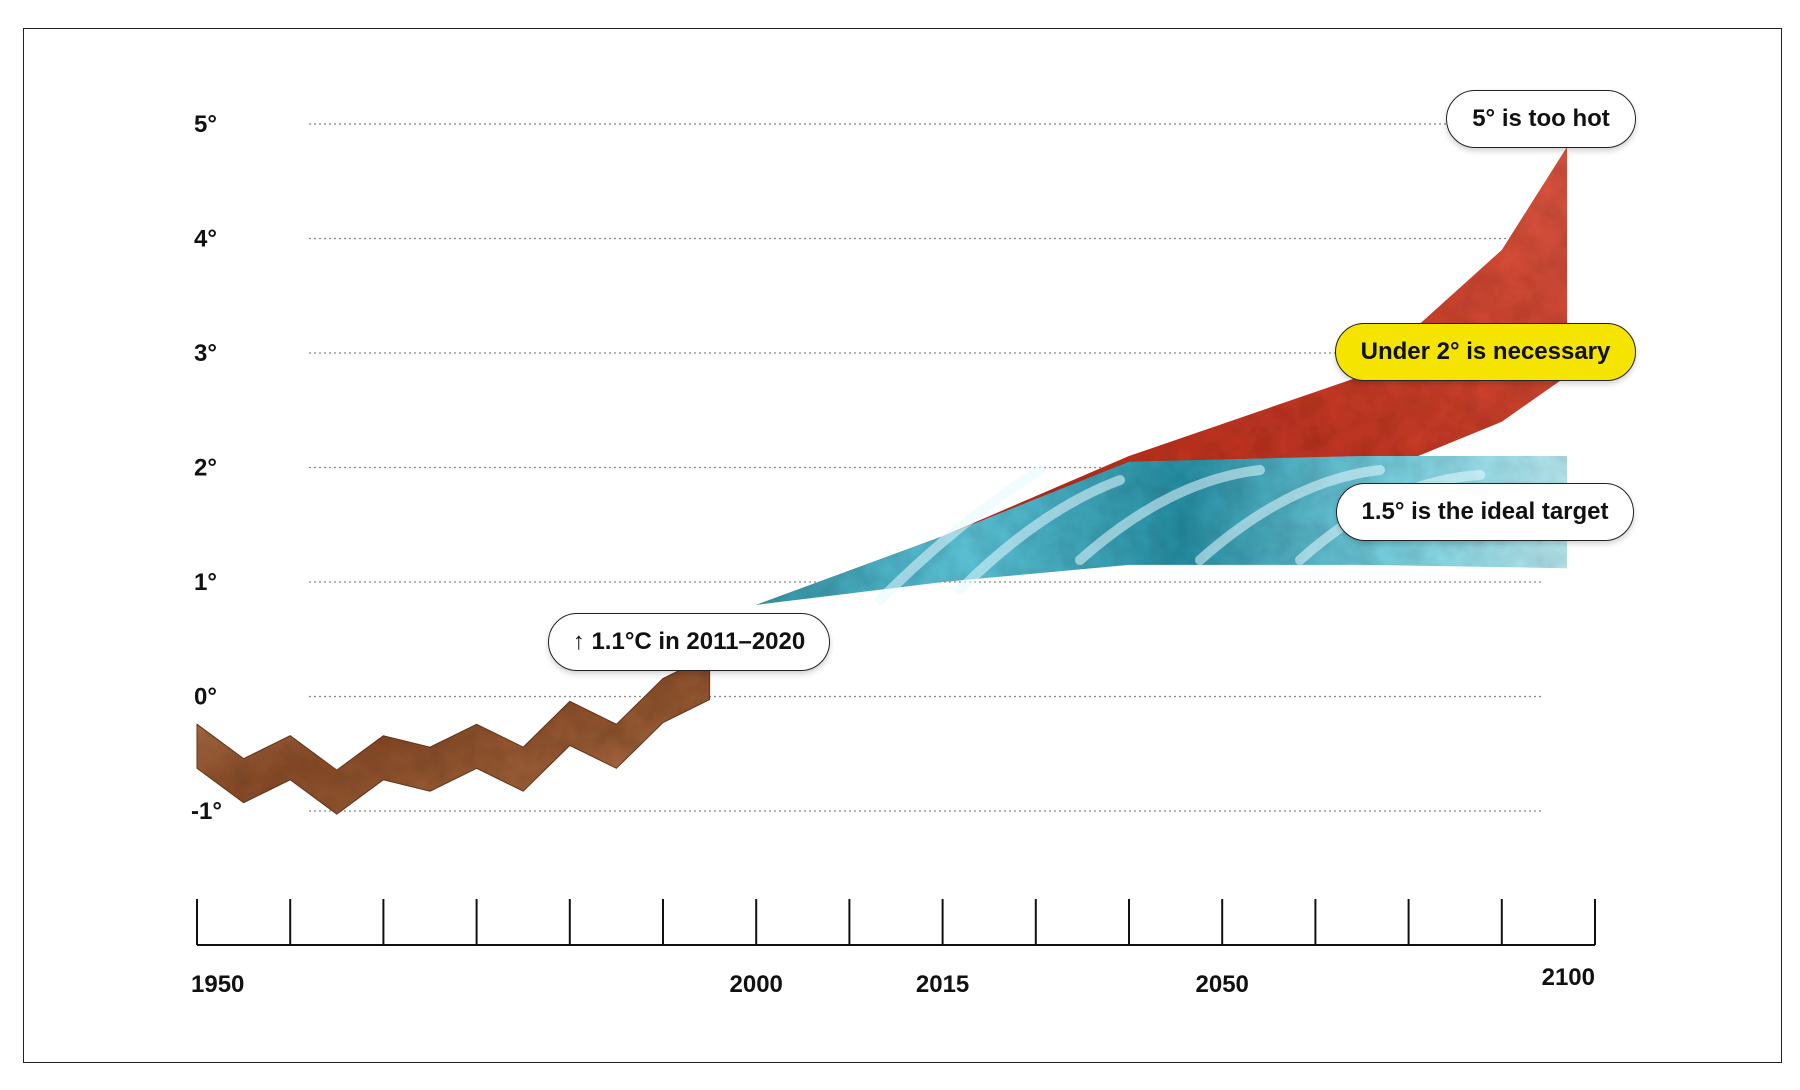  Describe the element at coordinates (205, 239) in the screenshot. I see `y-tick-label: 4°` at that location.